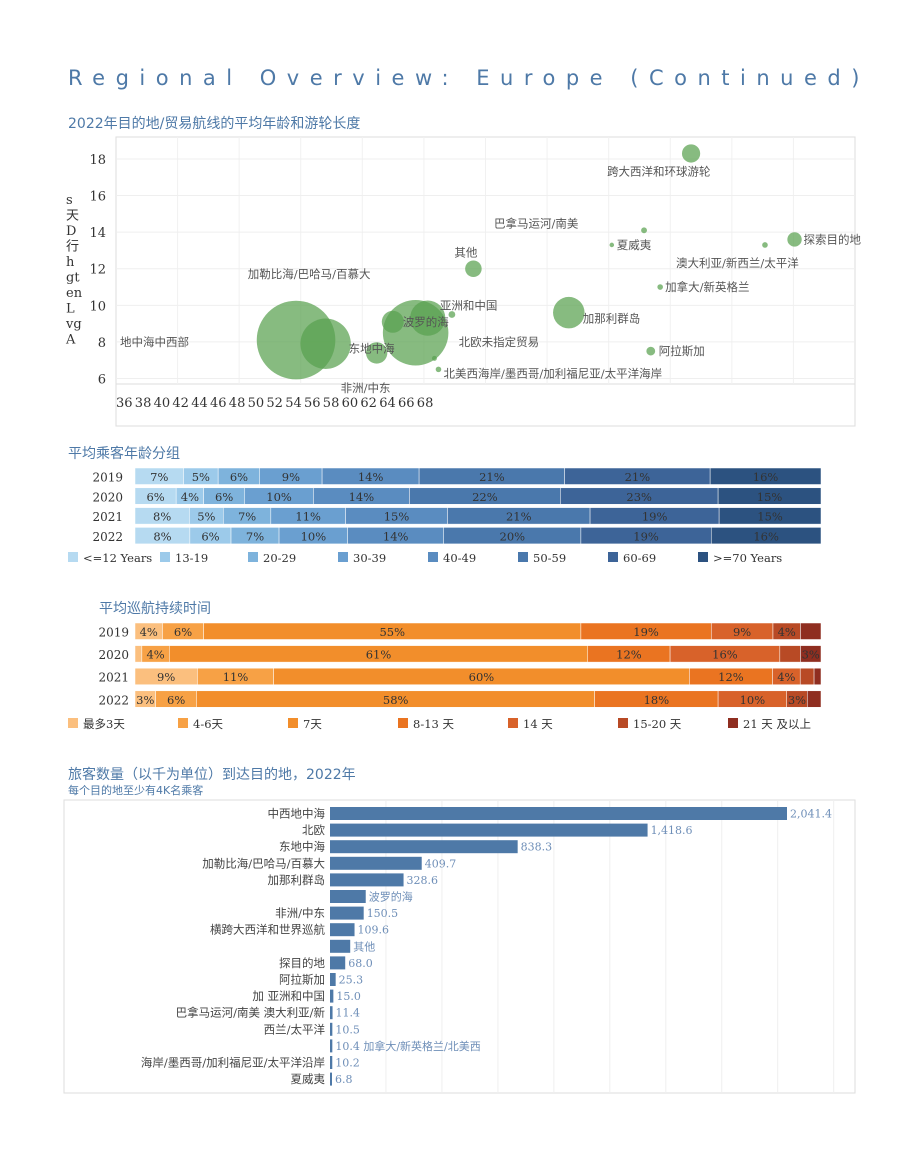 This screenshot has width=920, height=1159. Describe the element at coordinates (423, 880) in the screenshot. I see `bar-value-label: 328.6` at that location.